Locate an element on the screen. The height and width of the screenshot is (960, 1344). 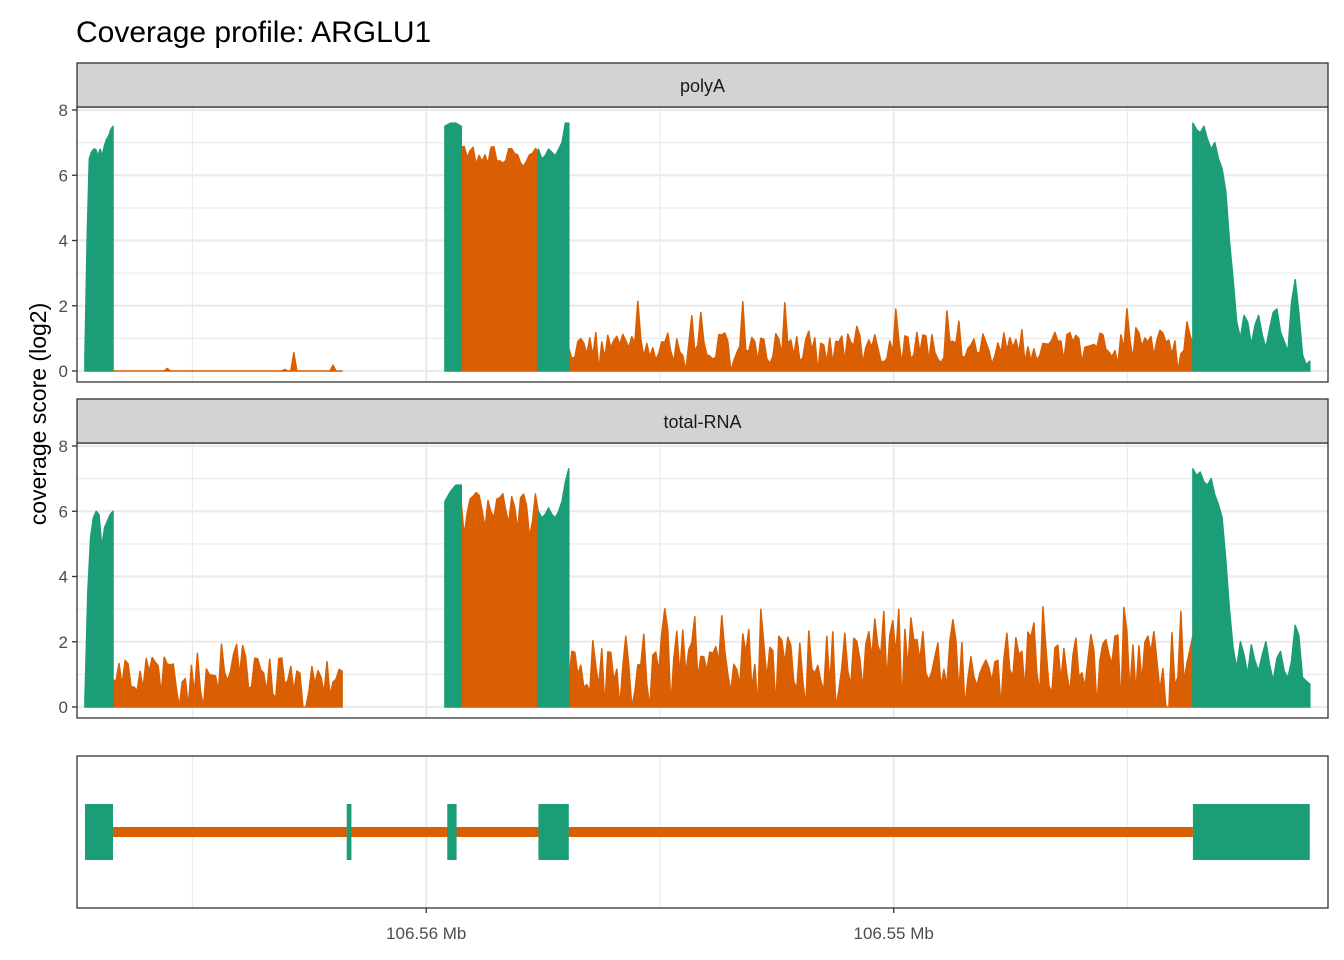
y-axis-title: coverage score (log2) is located at coordinates (38, 414).